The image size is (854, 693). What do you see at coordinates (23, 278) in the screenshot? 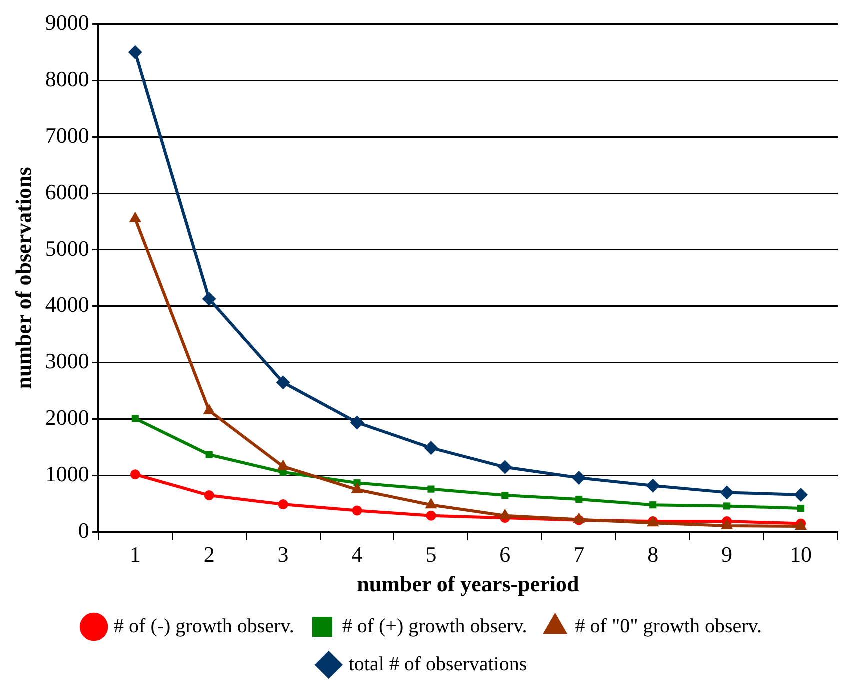
I see `y-axis-title: number of observations` at bounding box center [23, 278].